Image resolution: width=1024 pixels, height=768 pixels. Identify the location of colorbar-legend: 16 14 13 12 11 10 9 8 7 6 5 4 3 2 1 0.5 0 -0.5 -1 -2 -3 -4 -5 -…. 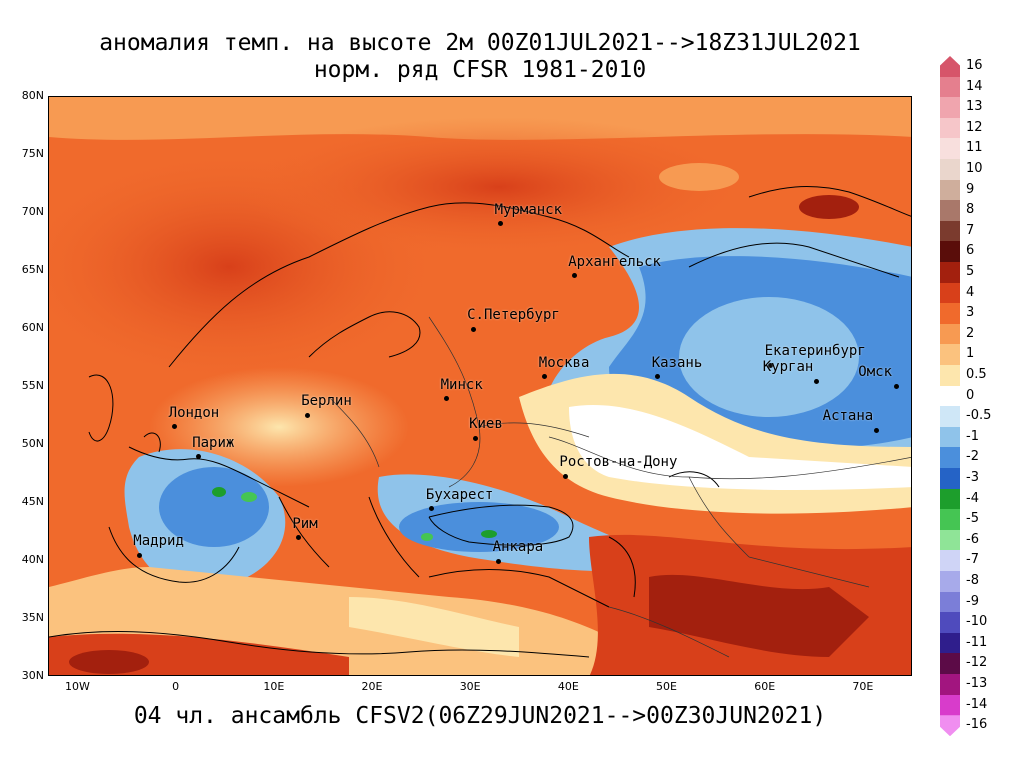
(980, 392).